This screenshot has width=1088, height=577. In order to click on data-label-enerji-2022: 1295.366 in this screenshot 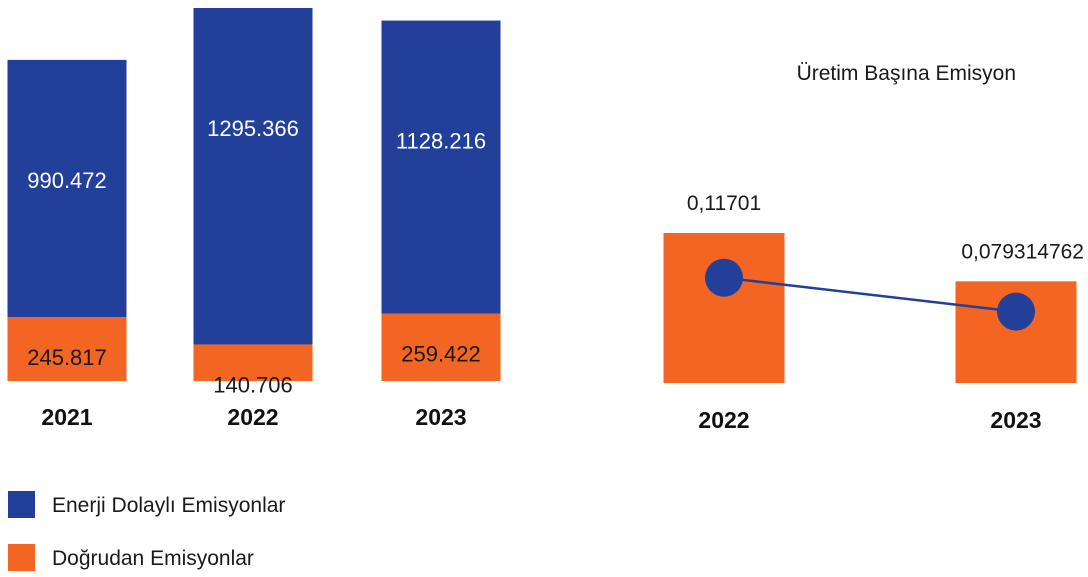, I will do `click(253, 128)`.